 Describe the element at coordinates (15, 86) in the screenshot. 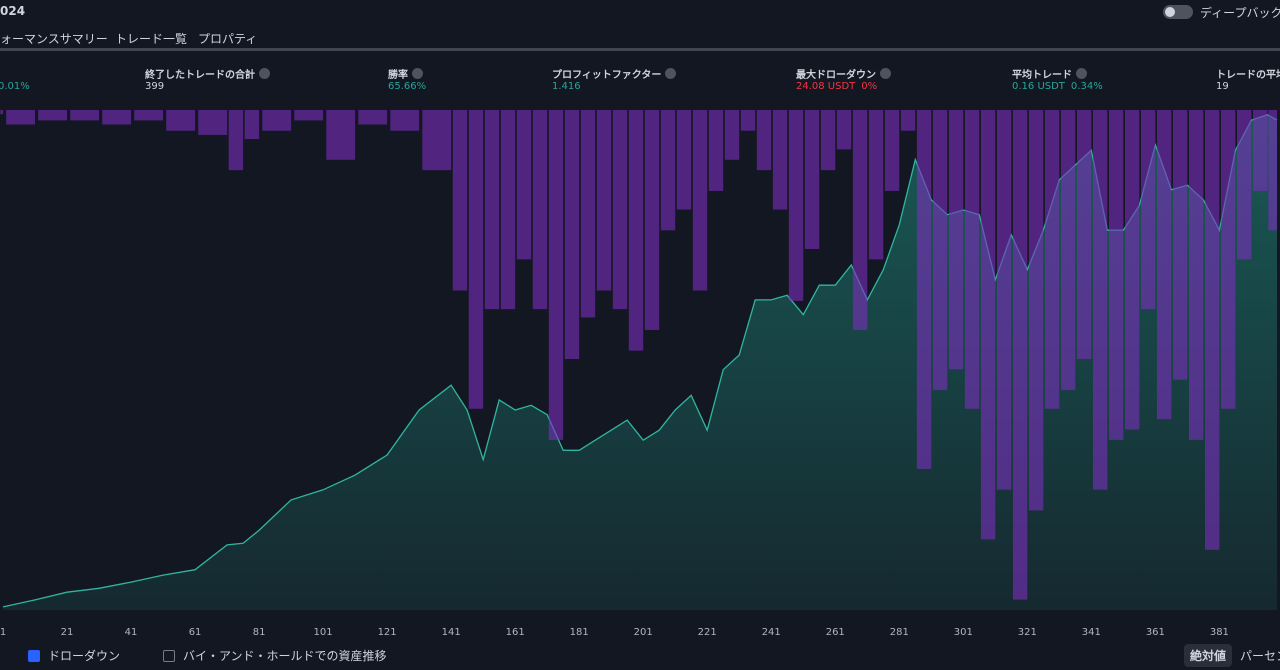

I see `stat-value-text: 0.01%` at that location.